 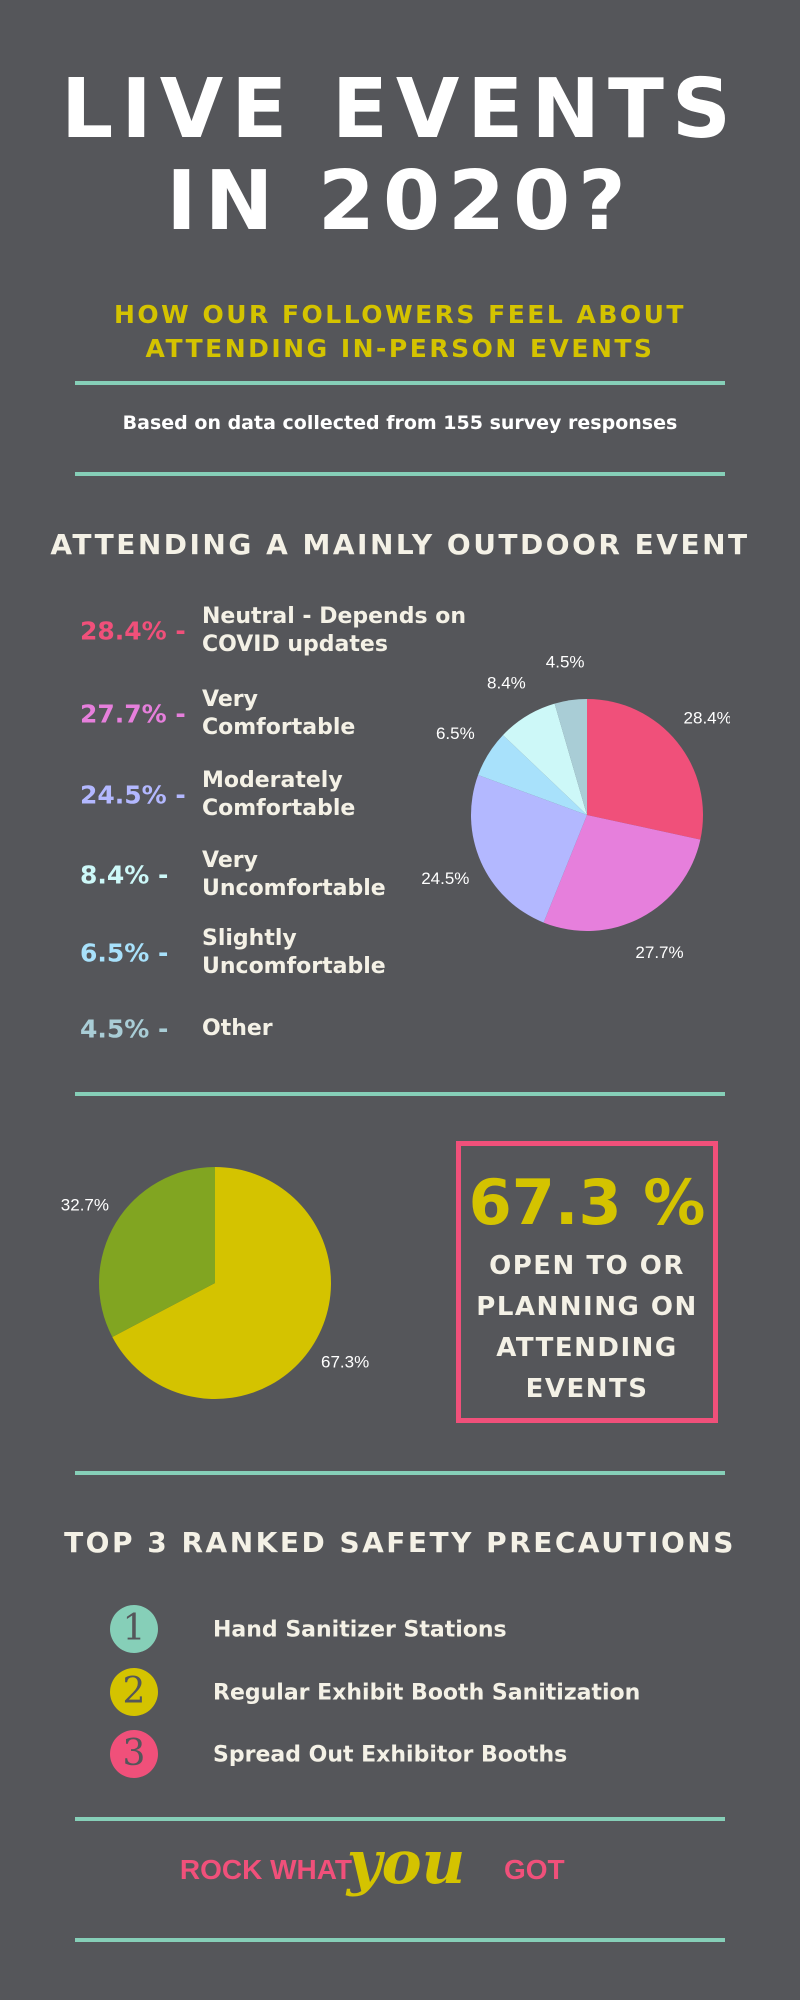 I want to click on legend-label: Very Comfortable, so click(x=279, y=713).